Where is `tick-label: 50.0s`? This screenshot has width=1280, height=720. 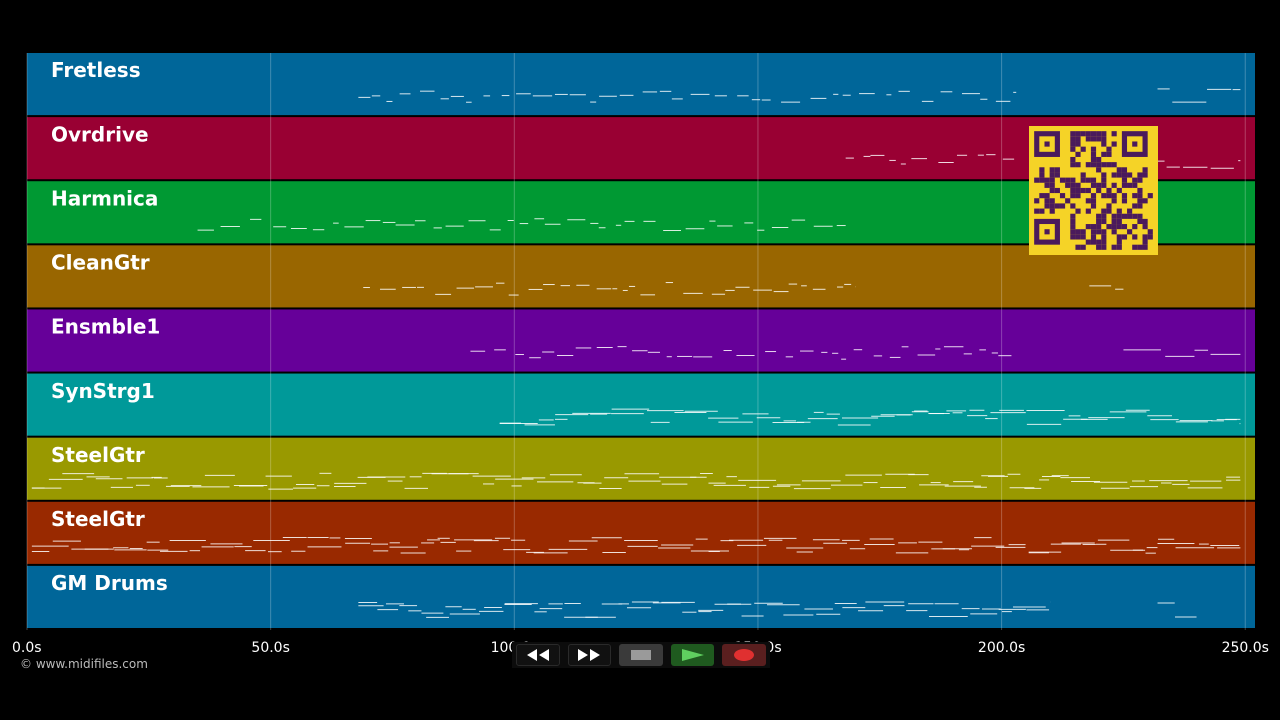
tick-label: 50.0s is located at coordinates (270, 648).